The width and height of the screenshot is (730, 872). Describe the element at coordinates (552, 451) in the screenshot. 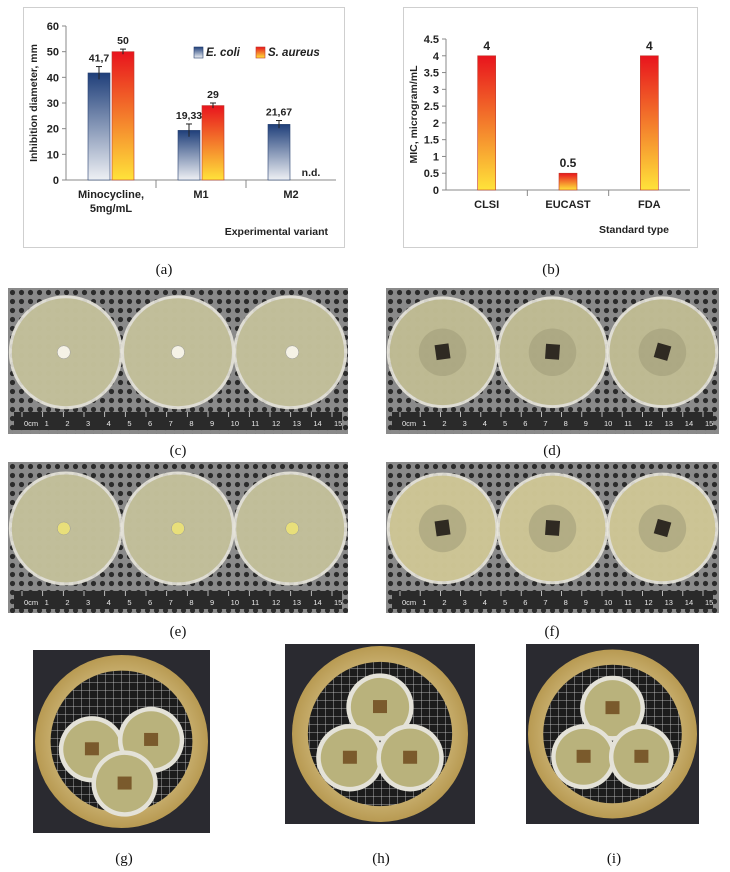

I see `caption-d: (d)` at that location.